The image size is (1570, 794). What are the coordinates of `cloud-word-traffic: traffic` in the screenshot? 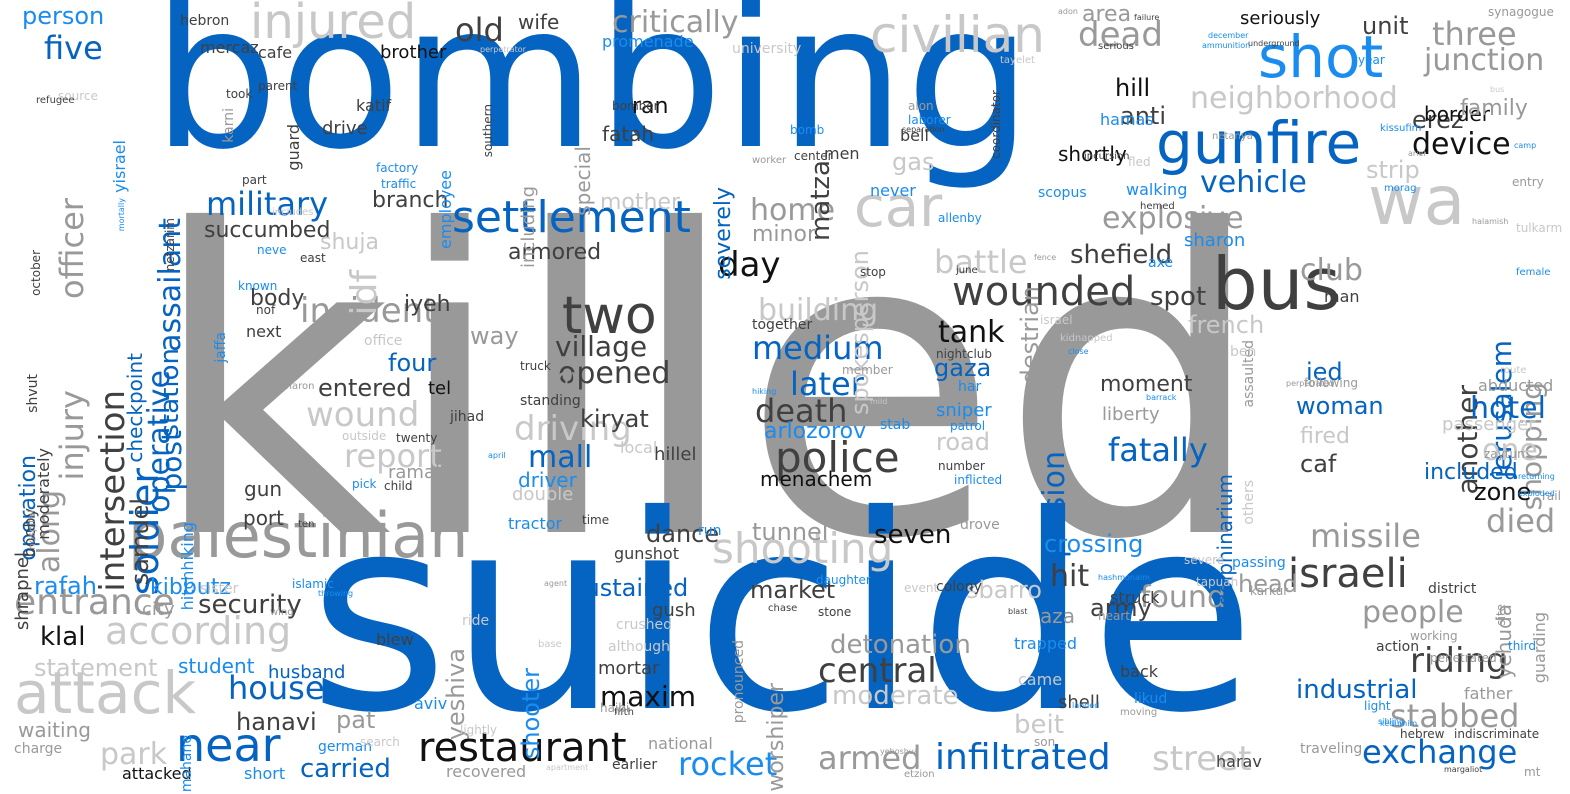 It's located at (399, 184).